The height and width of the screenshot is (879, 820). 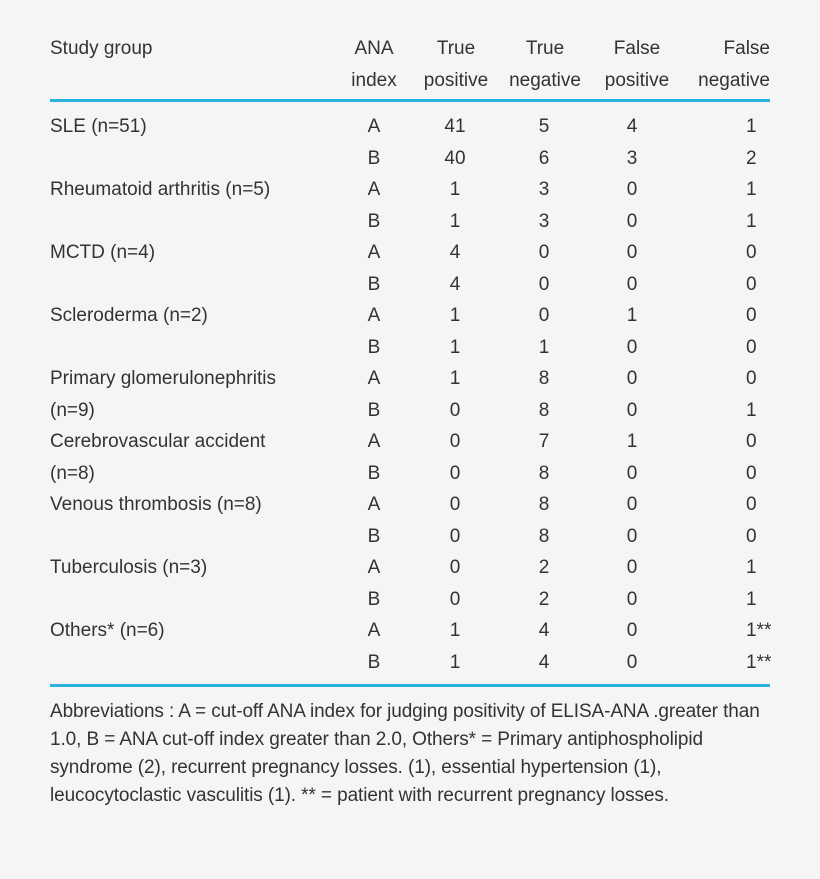 What do you see at coordinates (103, 252) in the screenshot?
I see `cell-group: MCTD (n=4)` at bounding box center [103, 252].